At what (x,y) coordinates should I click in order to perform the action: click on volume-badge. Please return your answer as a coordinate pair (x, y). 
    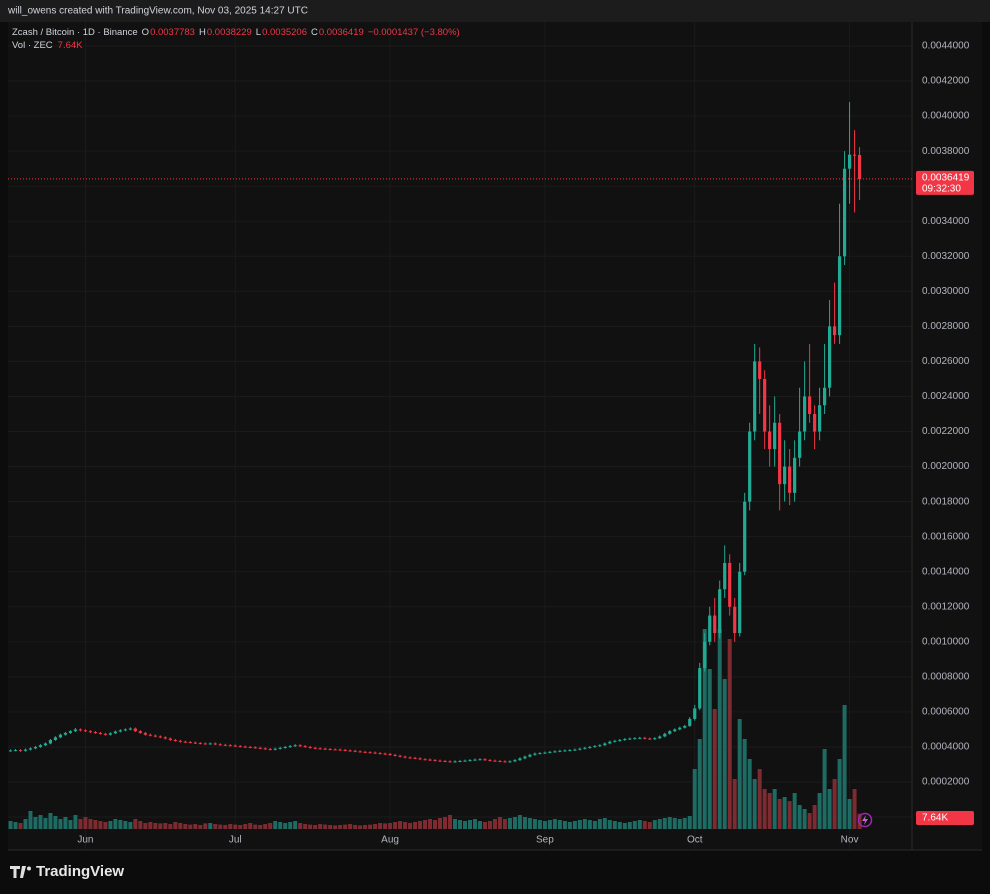
    Looking at the image, I should click on (945, 818).